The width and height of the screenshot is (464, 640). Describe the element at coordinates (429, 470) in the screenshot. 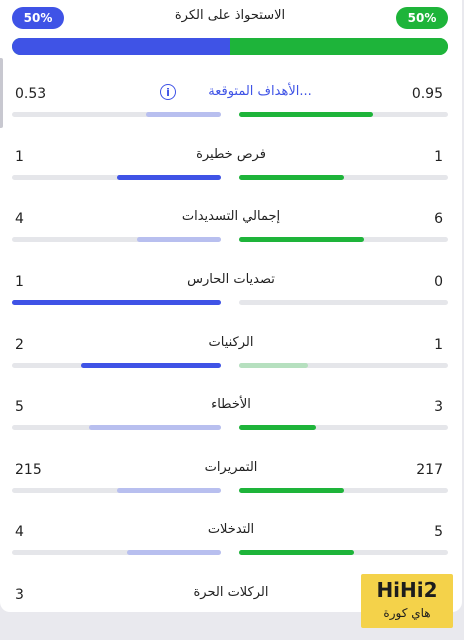

I see `away-value: 217` at that location.